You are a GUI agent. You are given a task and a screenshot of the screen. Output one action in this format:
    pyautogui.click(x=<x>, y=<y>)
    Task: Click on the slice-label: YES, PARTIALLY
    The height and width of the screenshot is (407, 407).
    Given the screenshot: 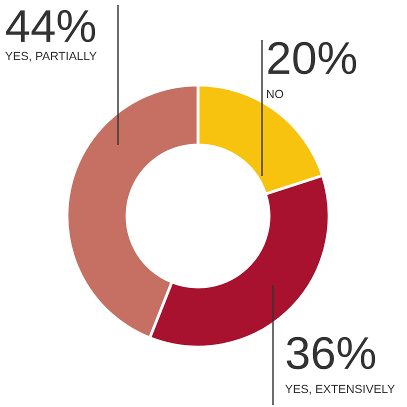 What is the action you would take?
    pyautogui.click(x=51, y=57)
    